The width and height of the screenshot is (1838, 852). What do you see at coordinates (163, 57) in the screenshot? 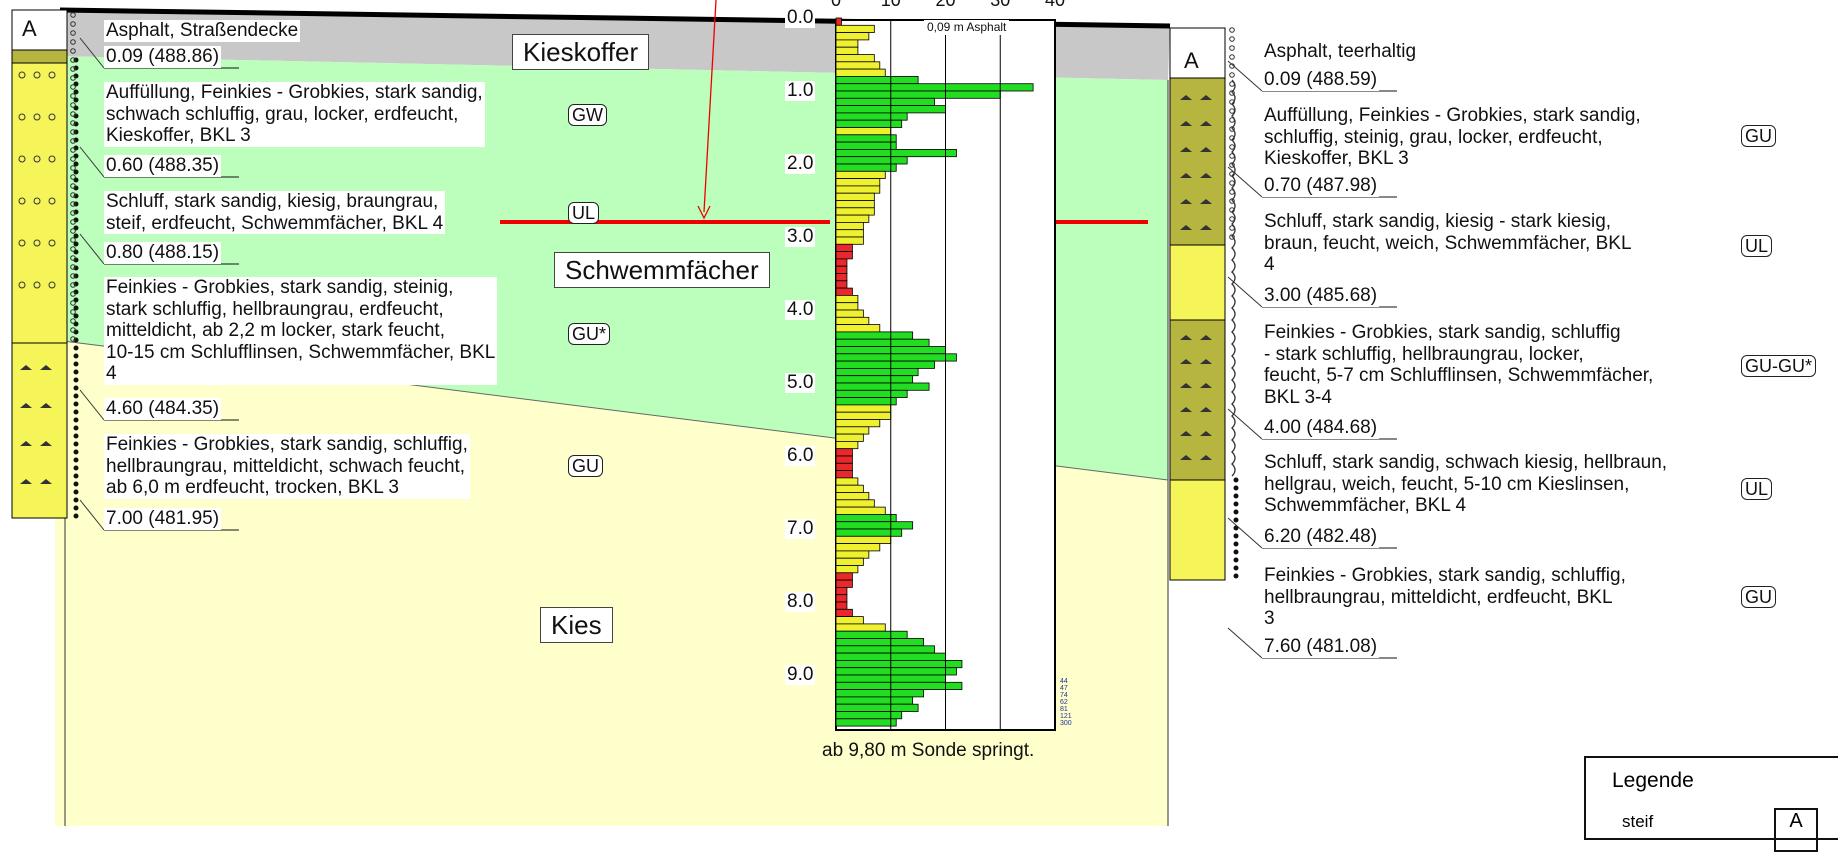
I see `left-layer-depth: 0.09 (488.86)` at bounding box center [163, 57].